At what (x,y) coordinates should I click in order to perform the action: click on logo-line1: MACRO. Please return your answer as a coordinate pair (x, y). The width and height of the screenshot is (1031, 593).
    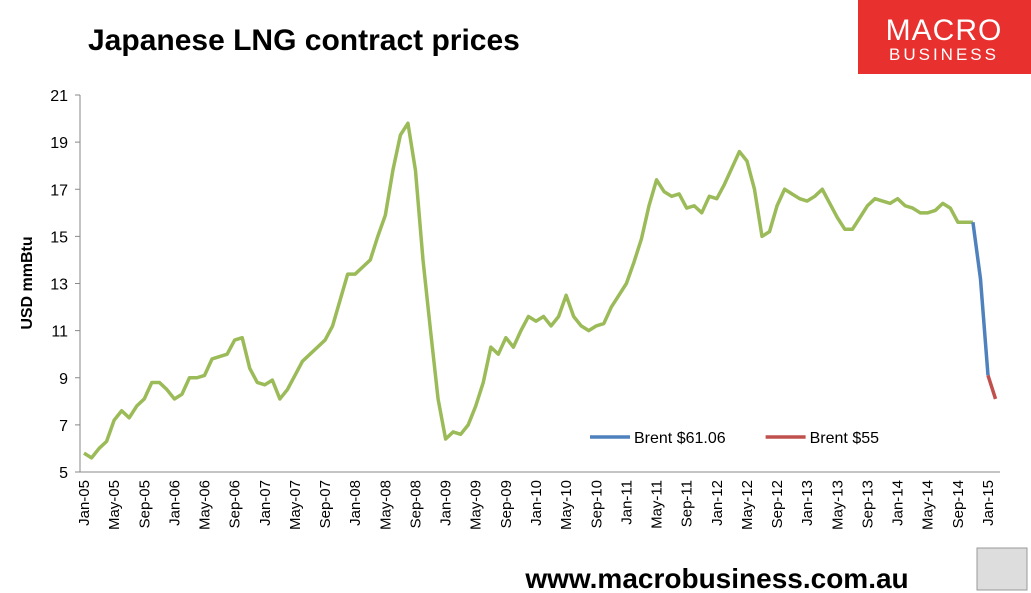
    Looking at the image, I should click on (944, 30).